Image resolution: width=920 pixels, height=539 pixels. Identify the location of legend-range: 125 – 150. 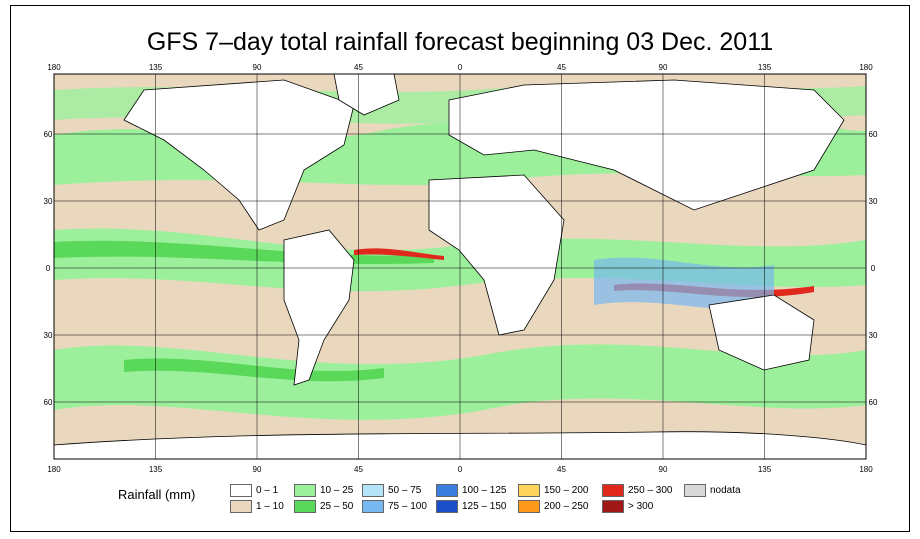
(484, 506).